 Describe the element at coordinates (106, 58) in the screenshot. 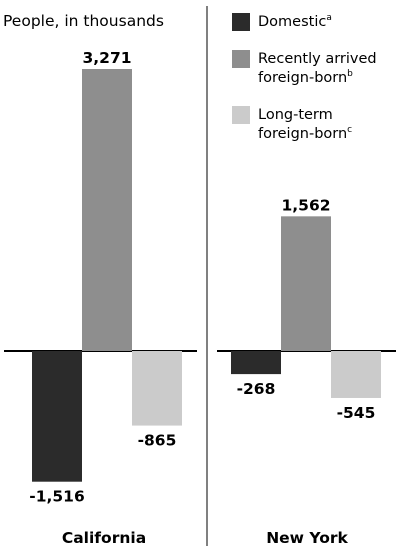

I see `value-label: 3,271` at that location.